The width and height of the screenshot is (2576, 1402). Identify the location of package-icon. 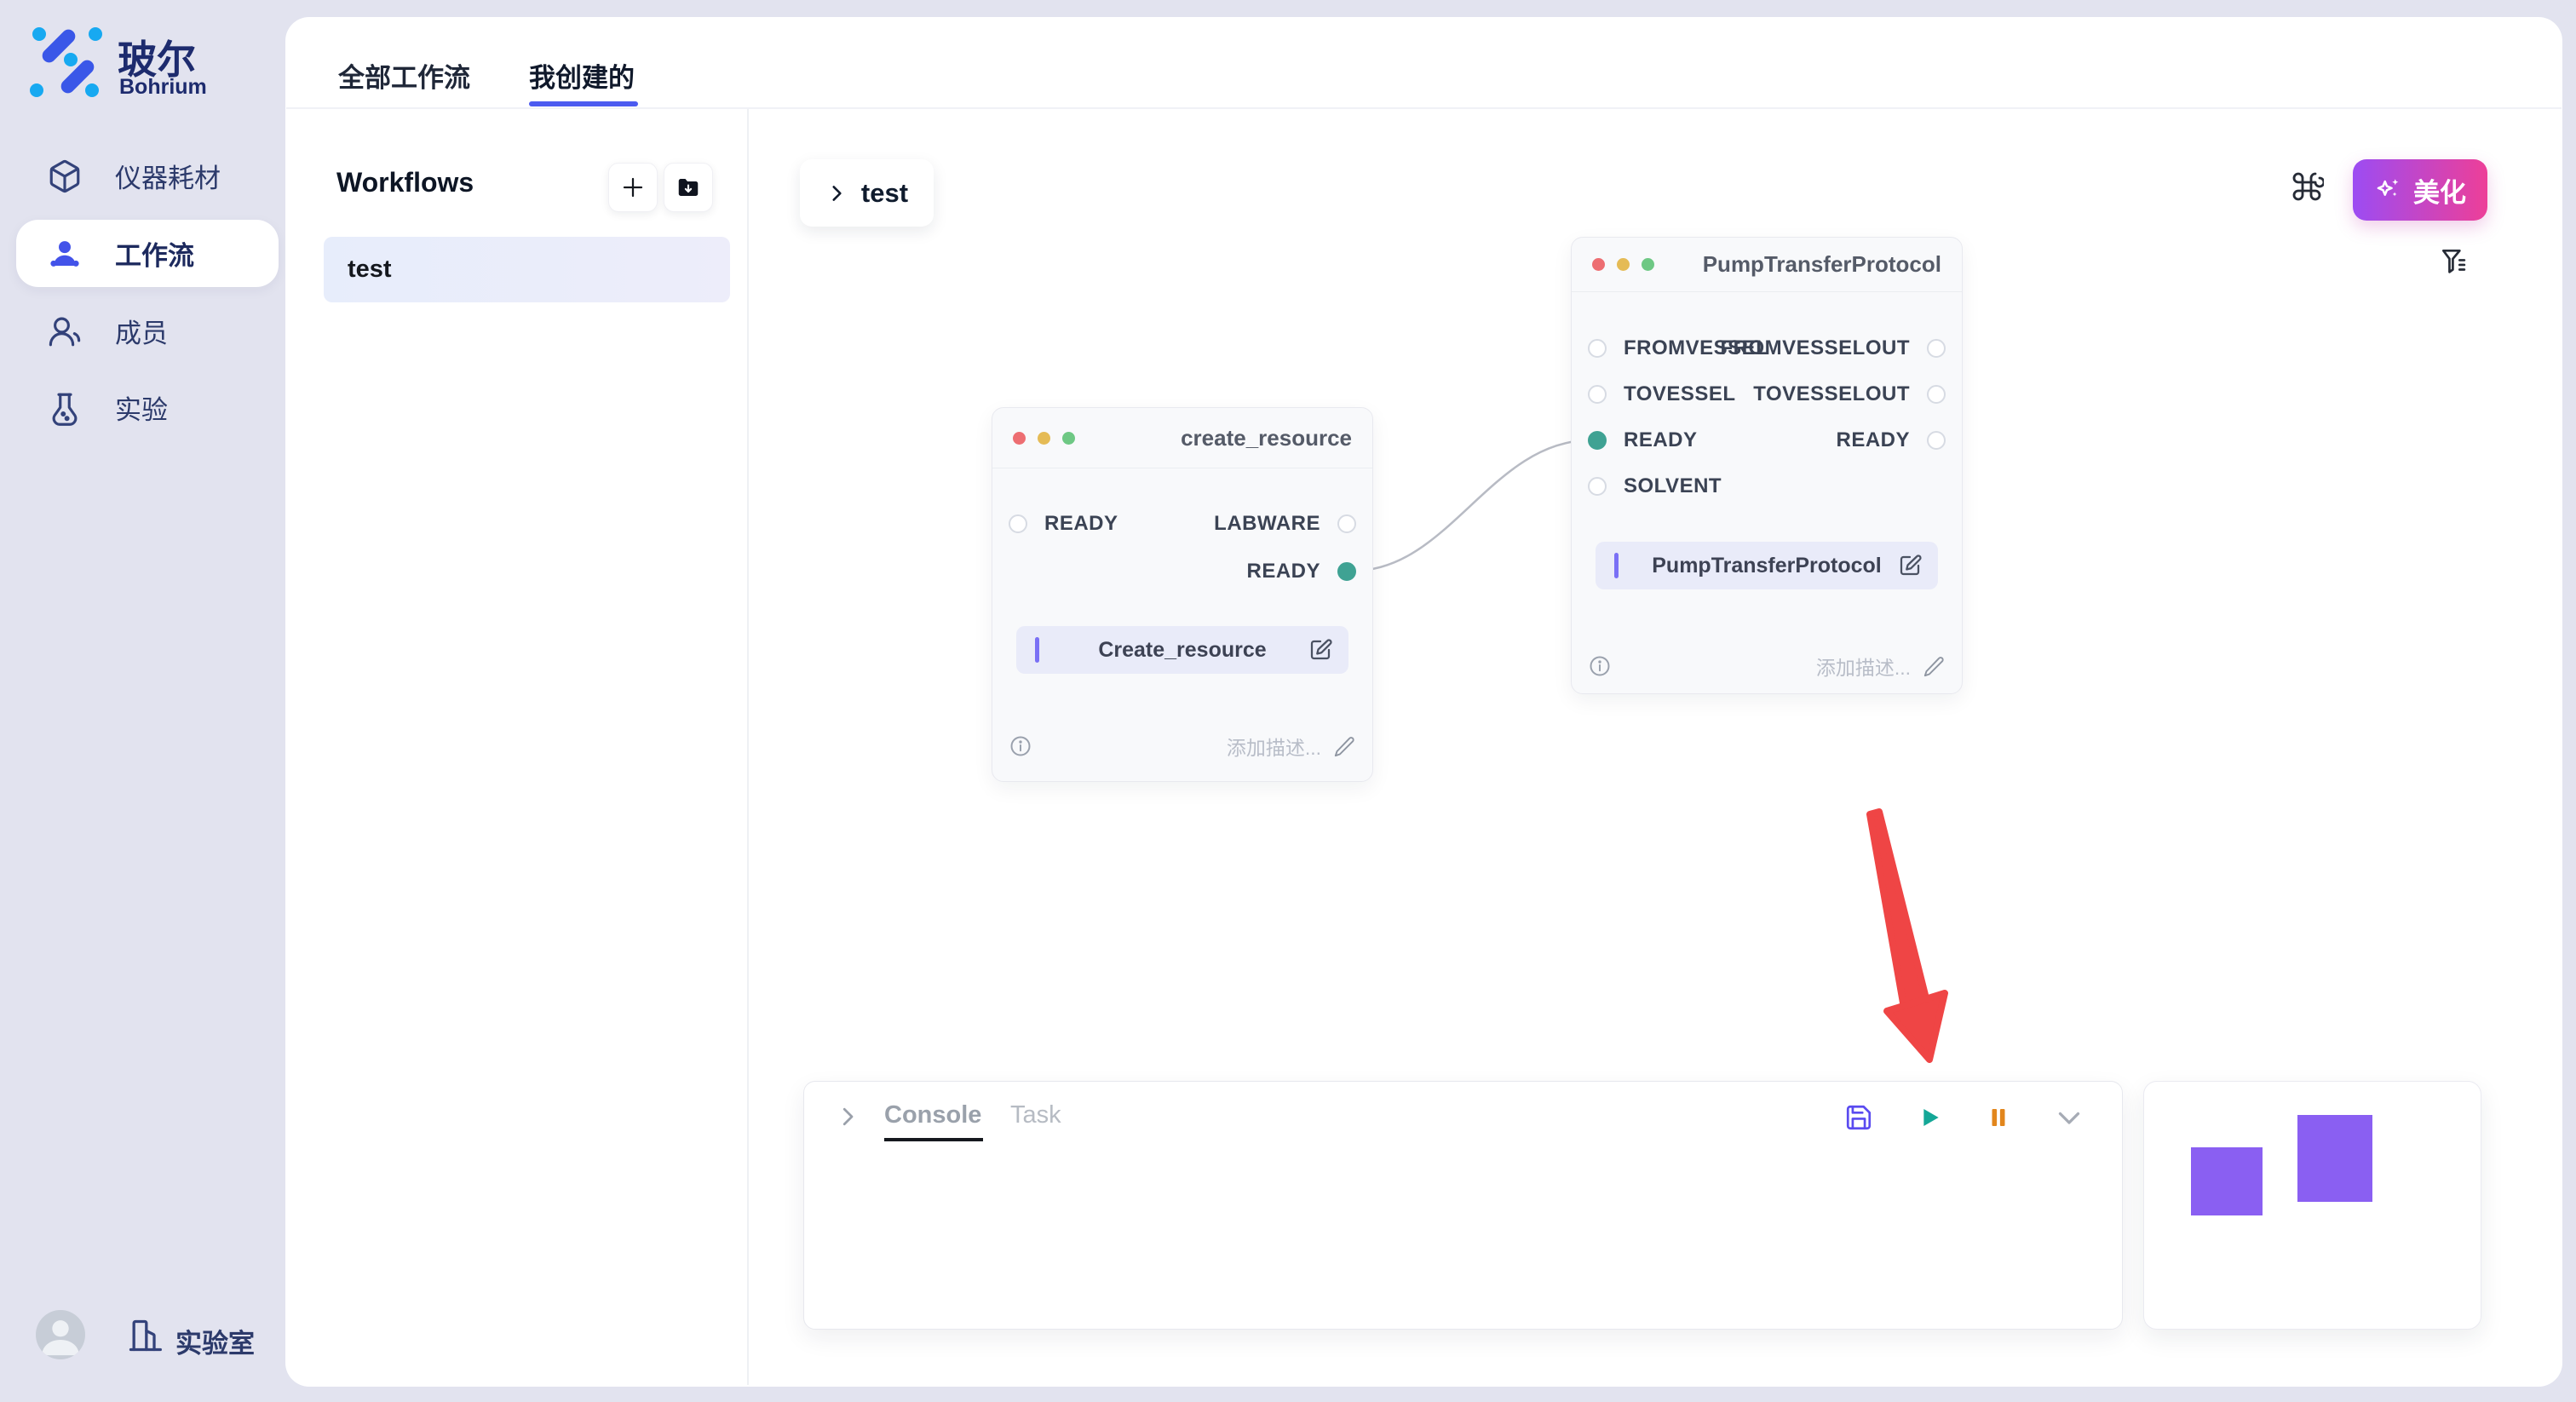
(65, 176).